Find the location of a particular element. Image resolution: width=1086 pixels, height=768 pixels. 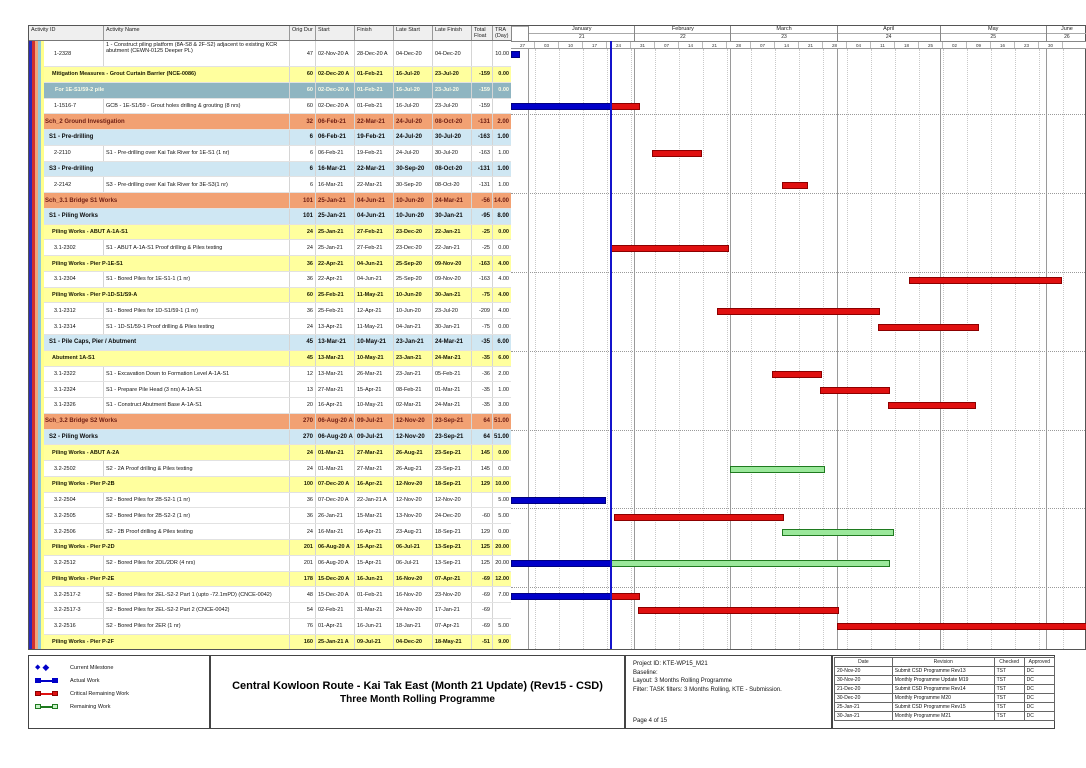

month-gridline is located at coordinates (1046, 345).